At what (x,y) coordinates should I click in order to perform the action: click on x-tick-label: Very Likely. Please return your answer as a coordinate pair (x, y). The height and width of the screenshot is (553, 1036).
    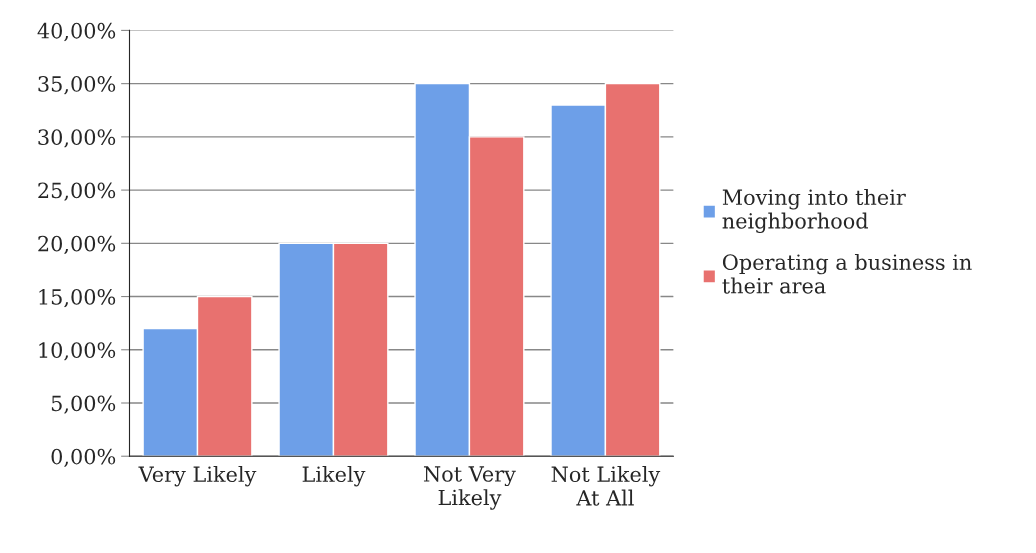
    Looking at the image, I should click on (197, 476).